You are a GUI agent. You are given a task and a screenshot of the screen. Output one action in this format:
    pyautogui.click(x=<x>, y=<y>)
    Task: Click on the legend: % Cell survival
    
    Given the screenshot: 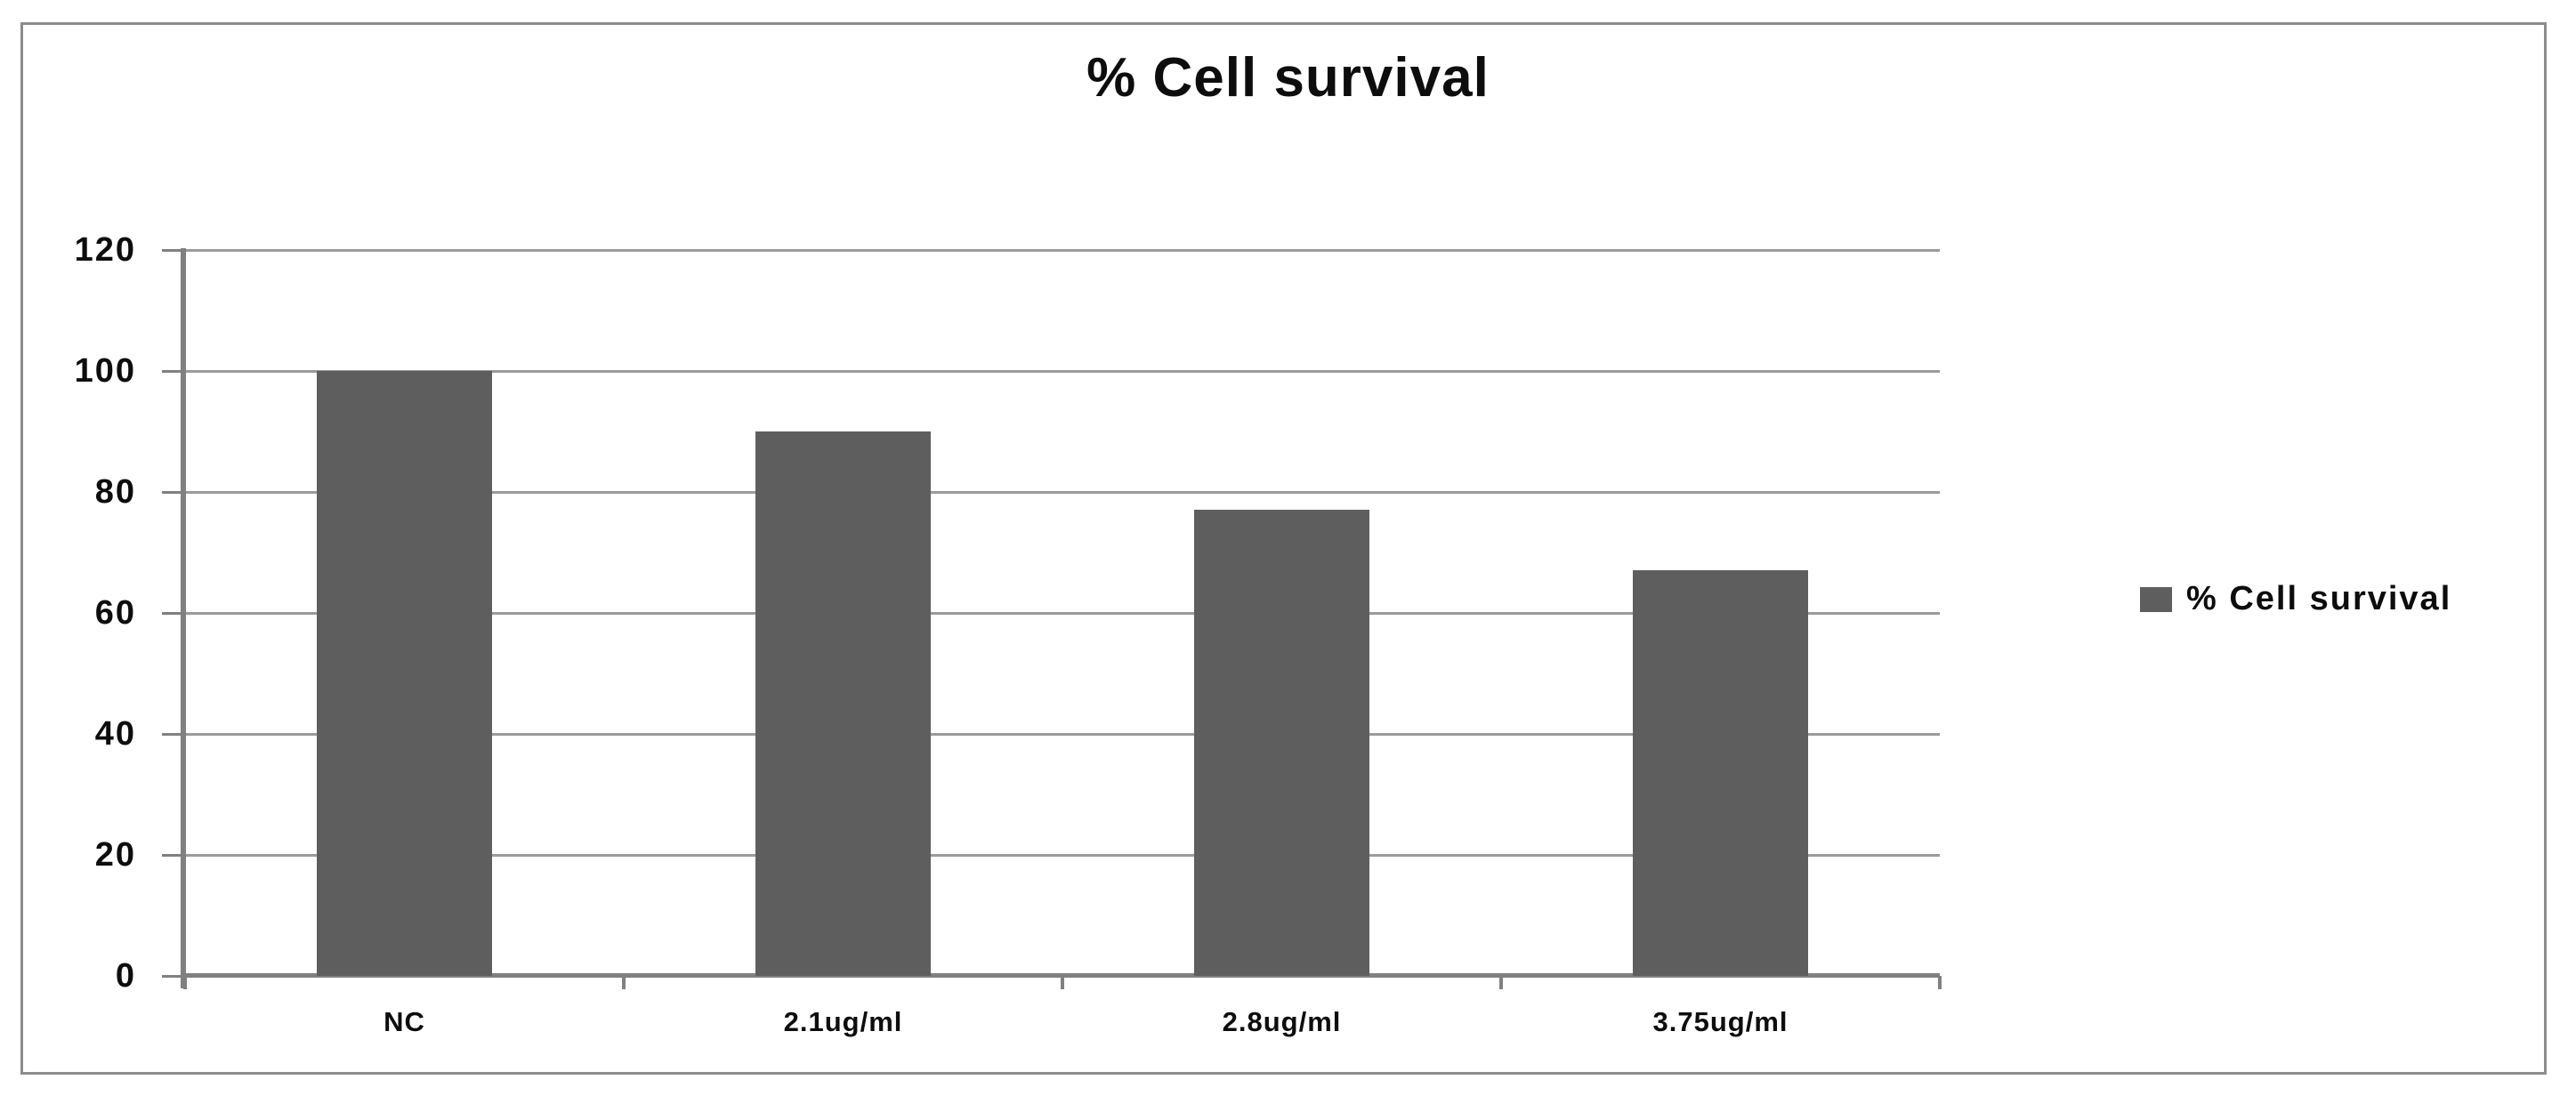 What is the action you would take?
    pyautogui.click(x=2295, y=599)
    